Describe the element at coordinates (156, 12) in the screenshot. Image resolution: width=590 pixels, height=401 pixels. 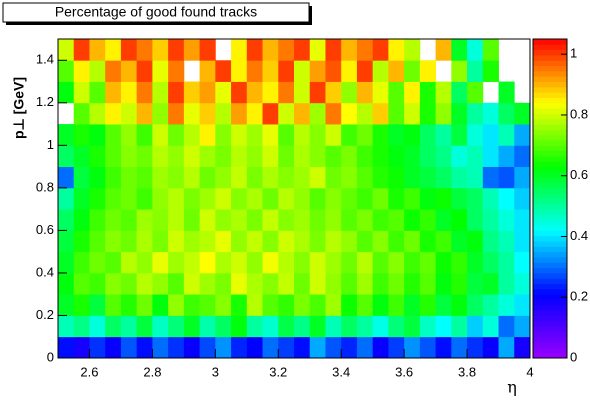
I see `chart-title: Percentage of good found tracks` at that location.